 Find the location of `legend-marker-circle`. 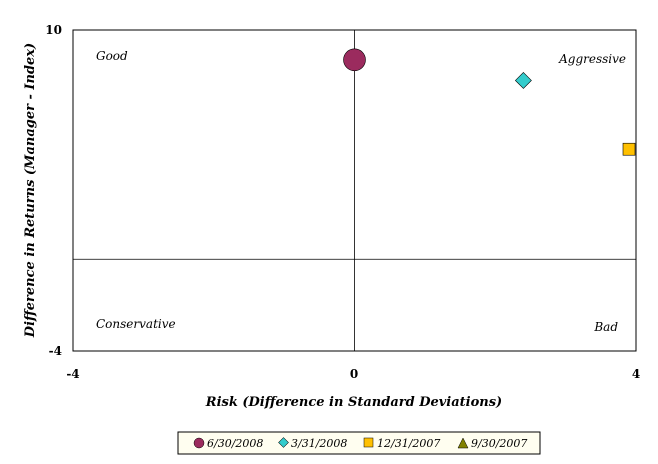

legend-marker-circle is located at coordinates (199, 443).